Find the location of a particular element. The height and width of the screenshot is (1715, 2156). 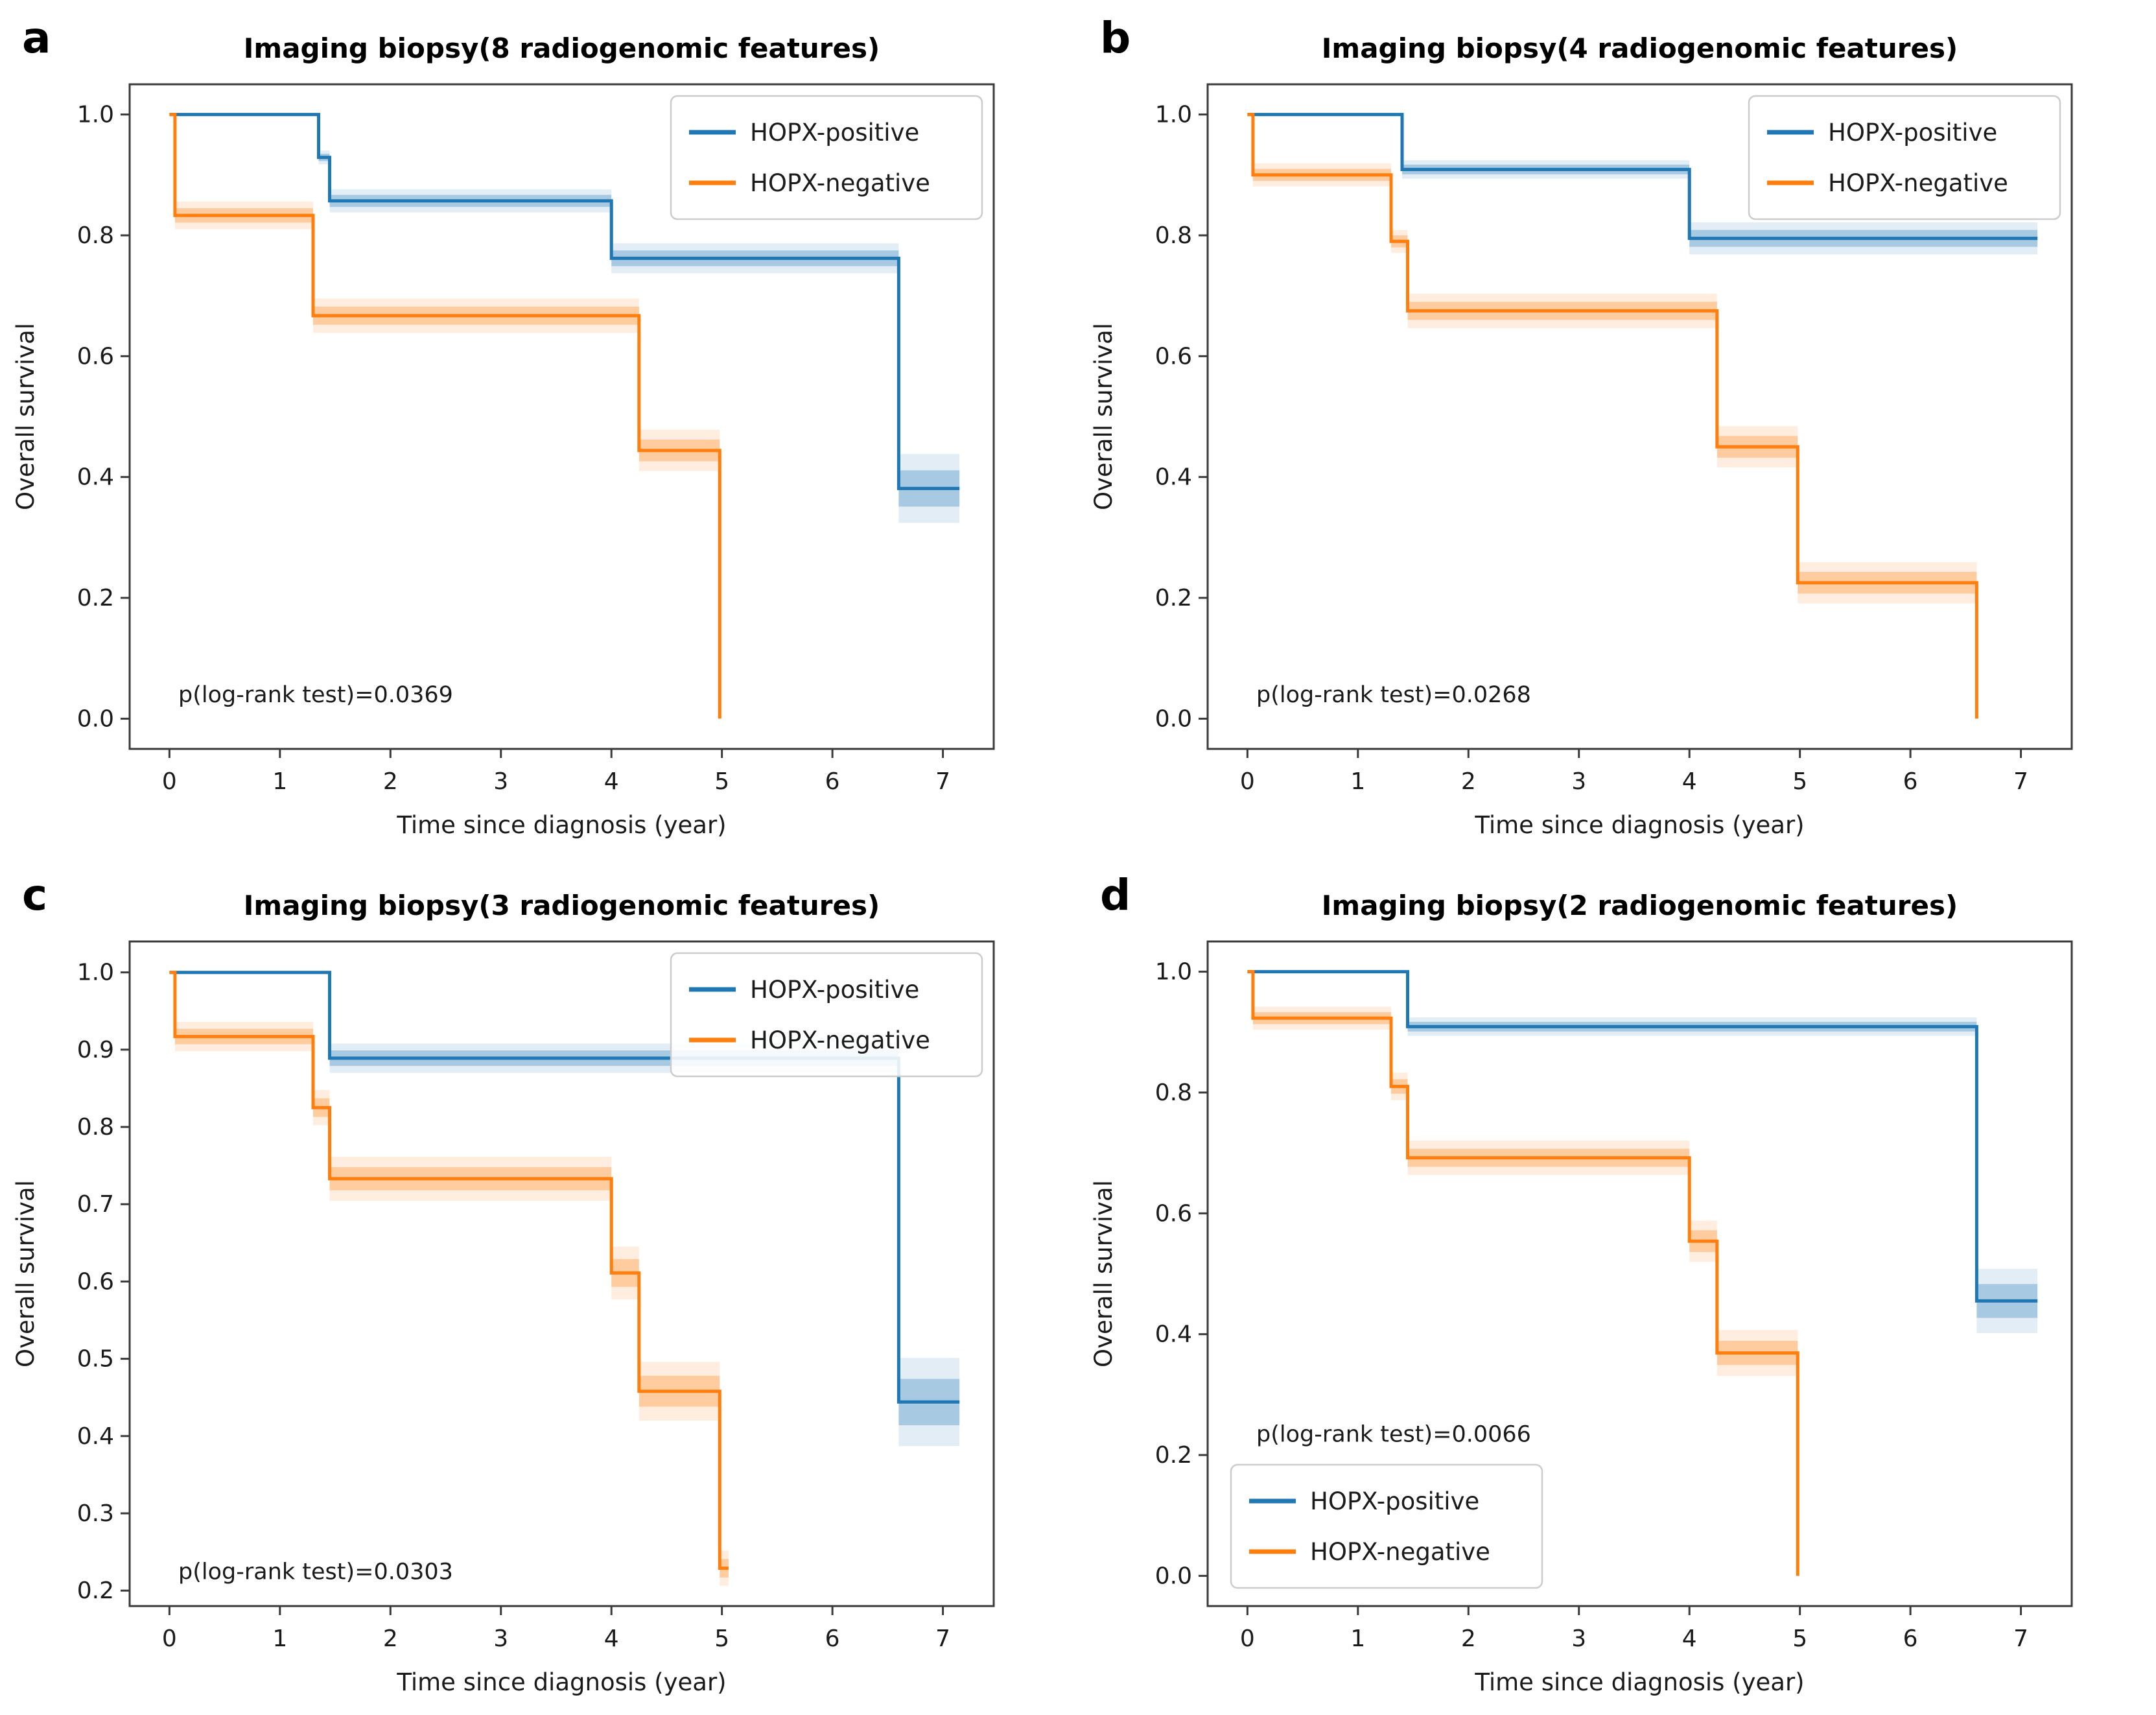

y-tick-label: 0.7 is located at coordinates (95, 1204).